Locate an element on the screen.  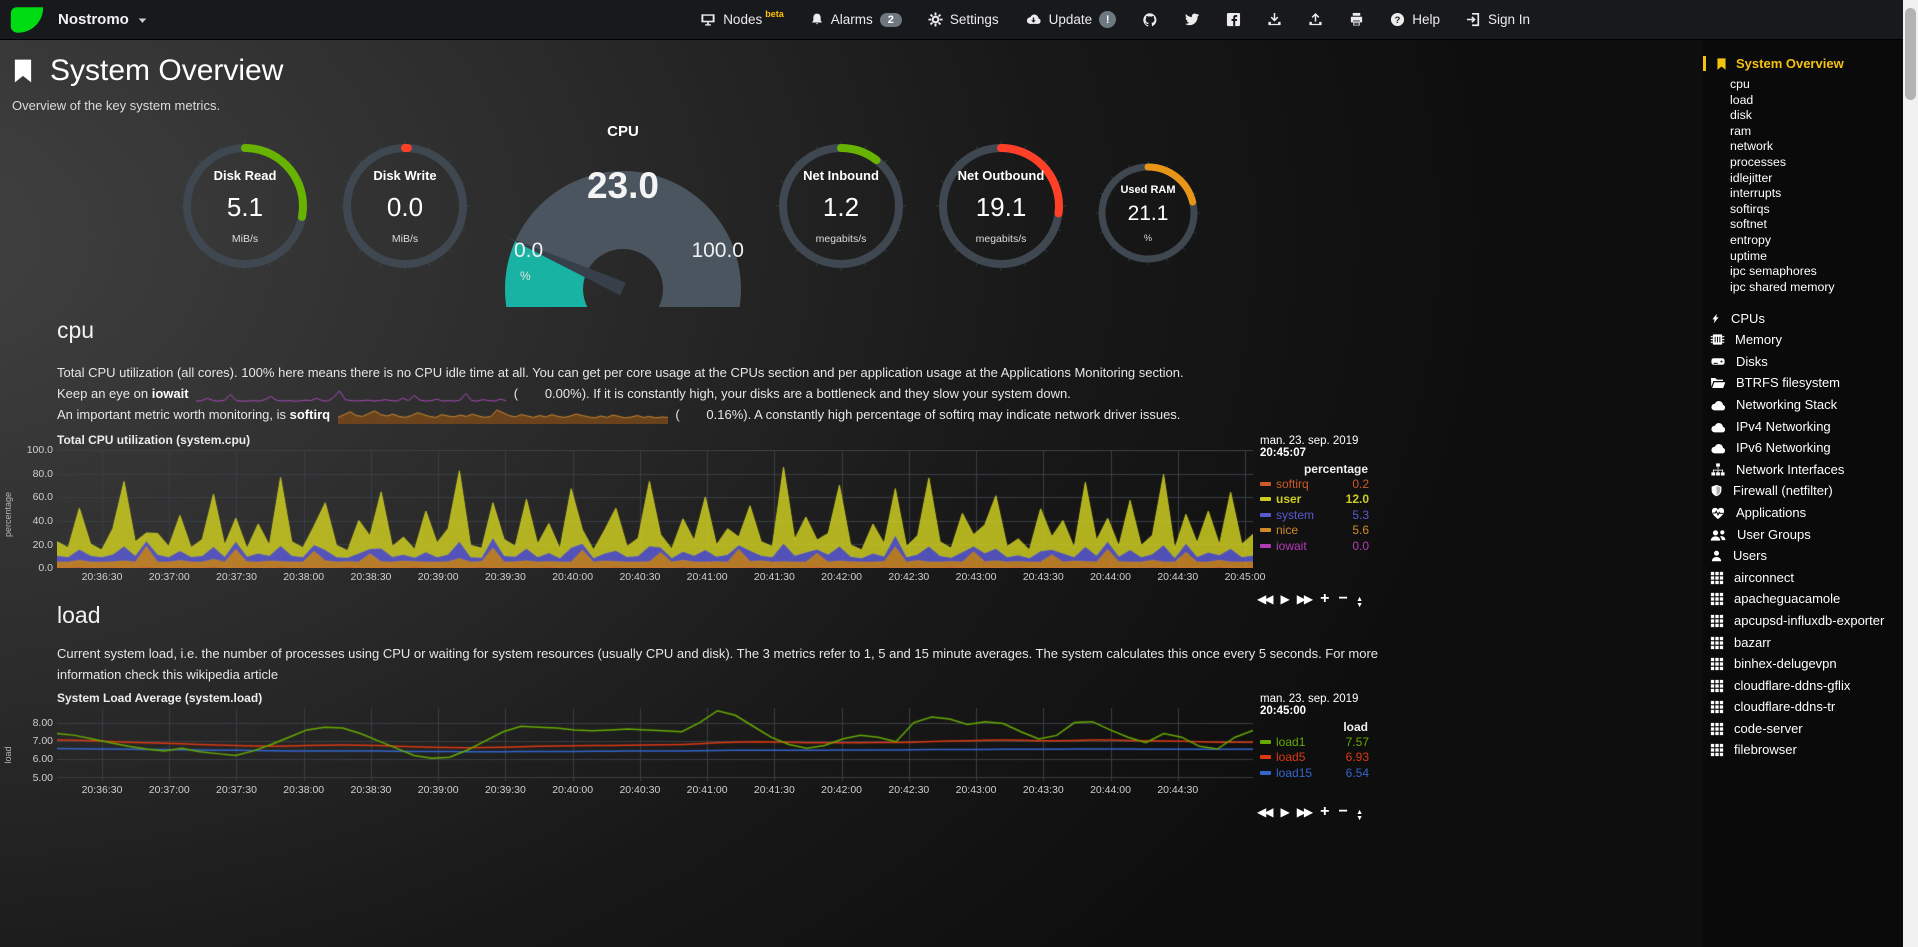
gauge-value: 23.0 is located at coordinates (622, 185).